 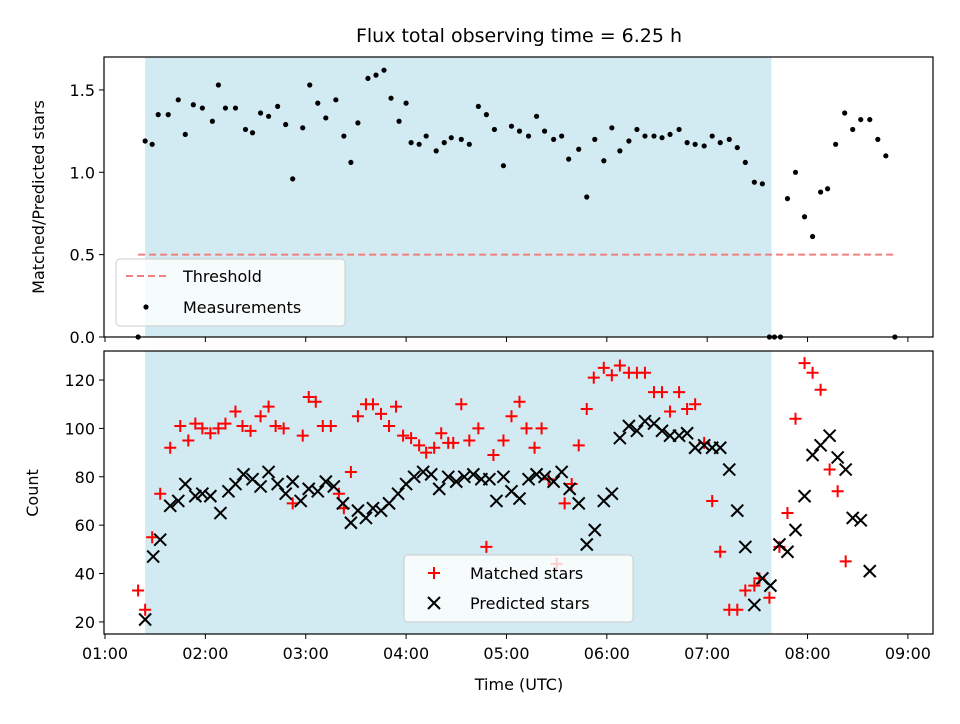 What do you see at coordinates (146, 307) in the screenshot?
I see `legend-measurements-swatch` at bounding box center [146, 307].